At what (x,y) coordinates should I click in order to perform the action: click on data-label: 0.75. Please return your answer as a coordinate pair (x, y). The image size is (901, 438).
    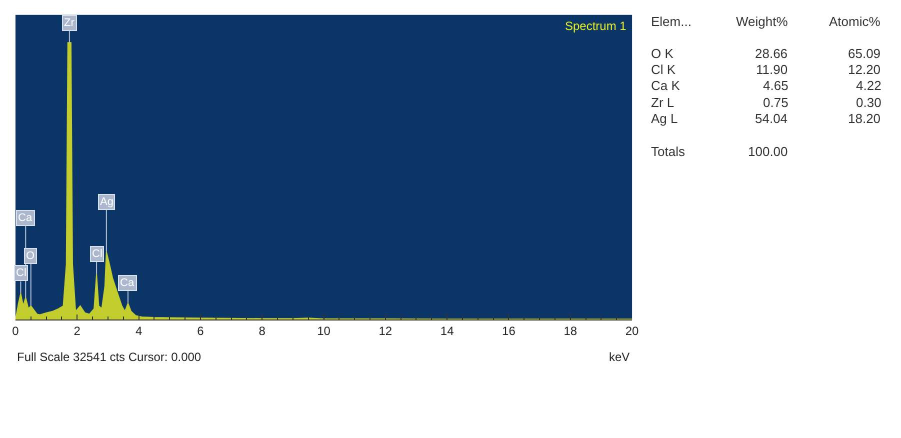
    Looking at the image, I should click on (775, 102).